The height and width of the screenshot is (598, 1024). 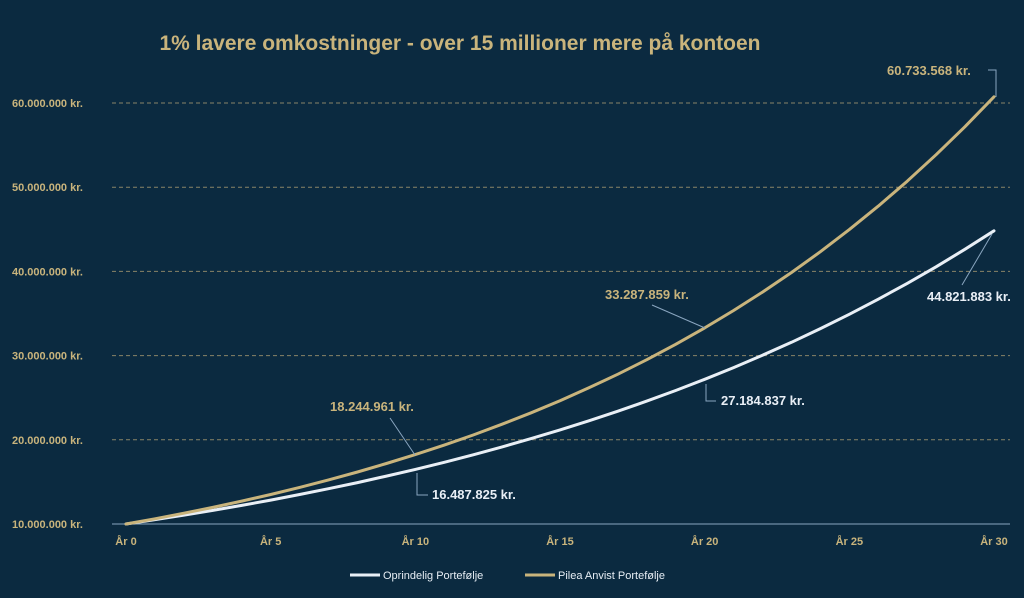 I want to click on x-tick-label: År 5, so click(x=270, y=541).